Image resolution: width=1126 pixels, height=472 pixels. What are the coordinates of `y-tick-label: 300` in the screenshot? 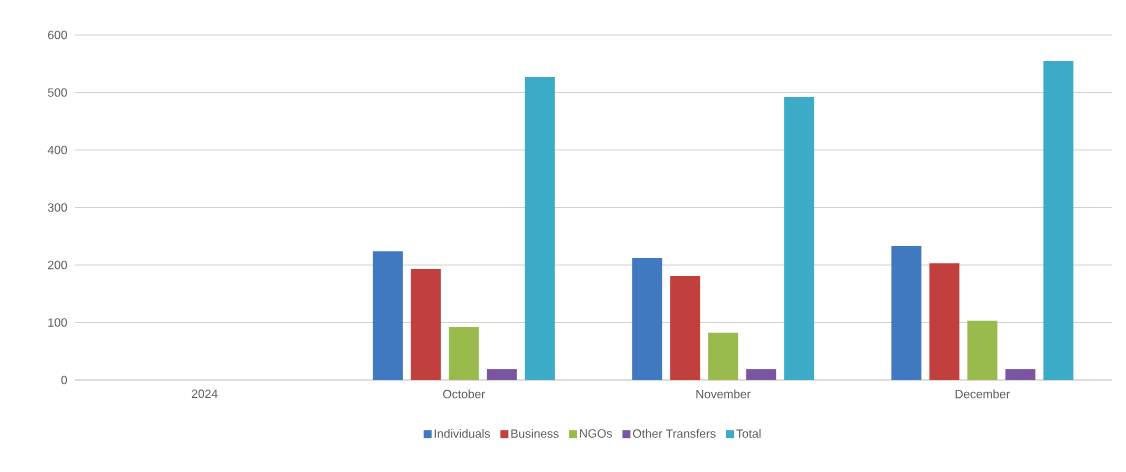 It's located at (57, 207).